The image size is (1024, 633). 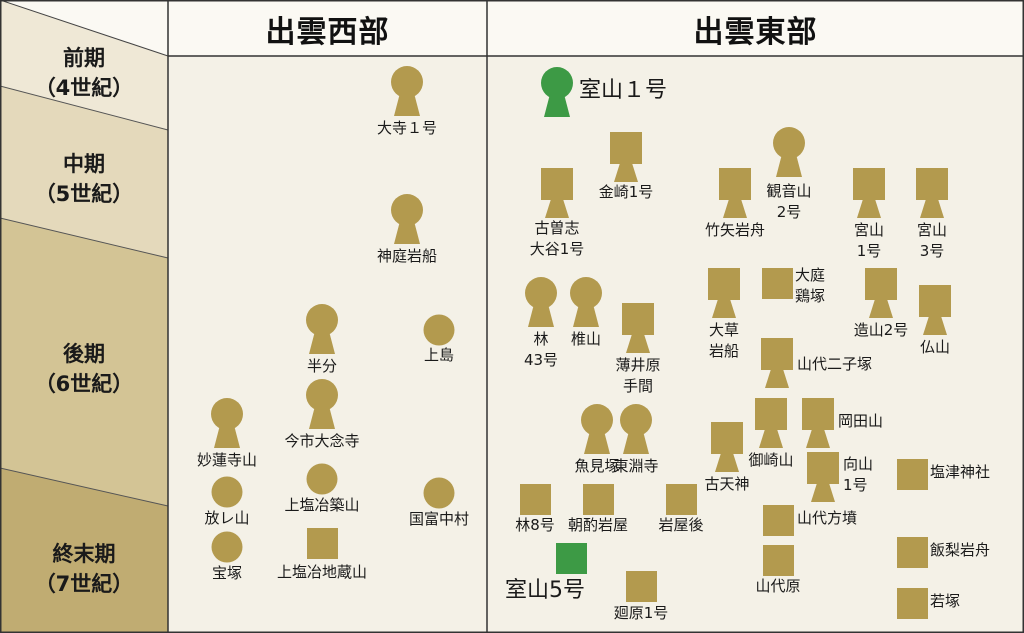 I want to click on tomb-label: 岡田山, so click(x=861, y=421).